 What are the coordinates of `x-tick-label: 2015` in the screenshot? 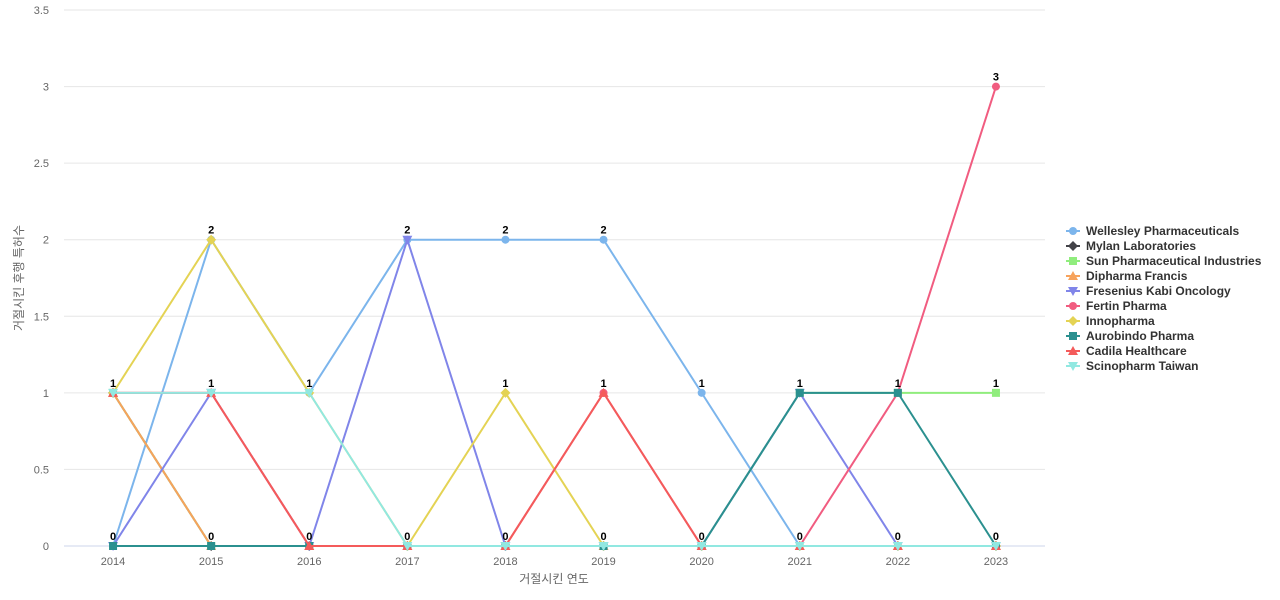 It's located at (211, 562).